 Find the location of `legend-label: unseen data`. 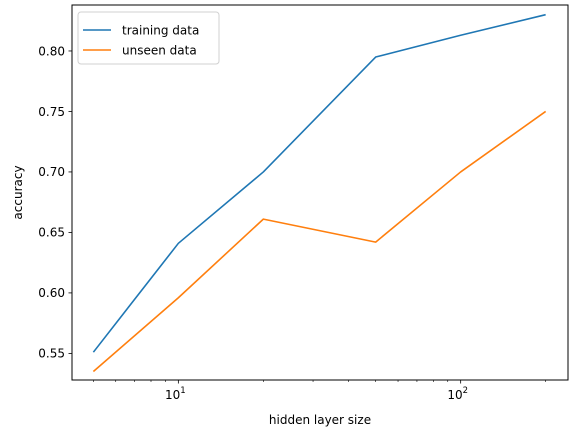

legend-label: unseen data is located at coordinates (159, 51).